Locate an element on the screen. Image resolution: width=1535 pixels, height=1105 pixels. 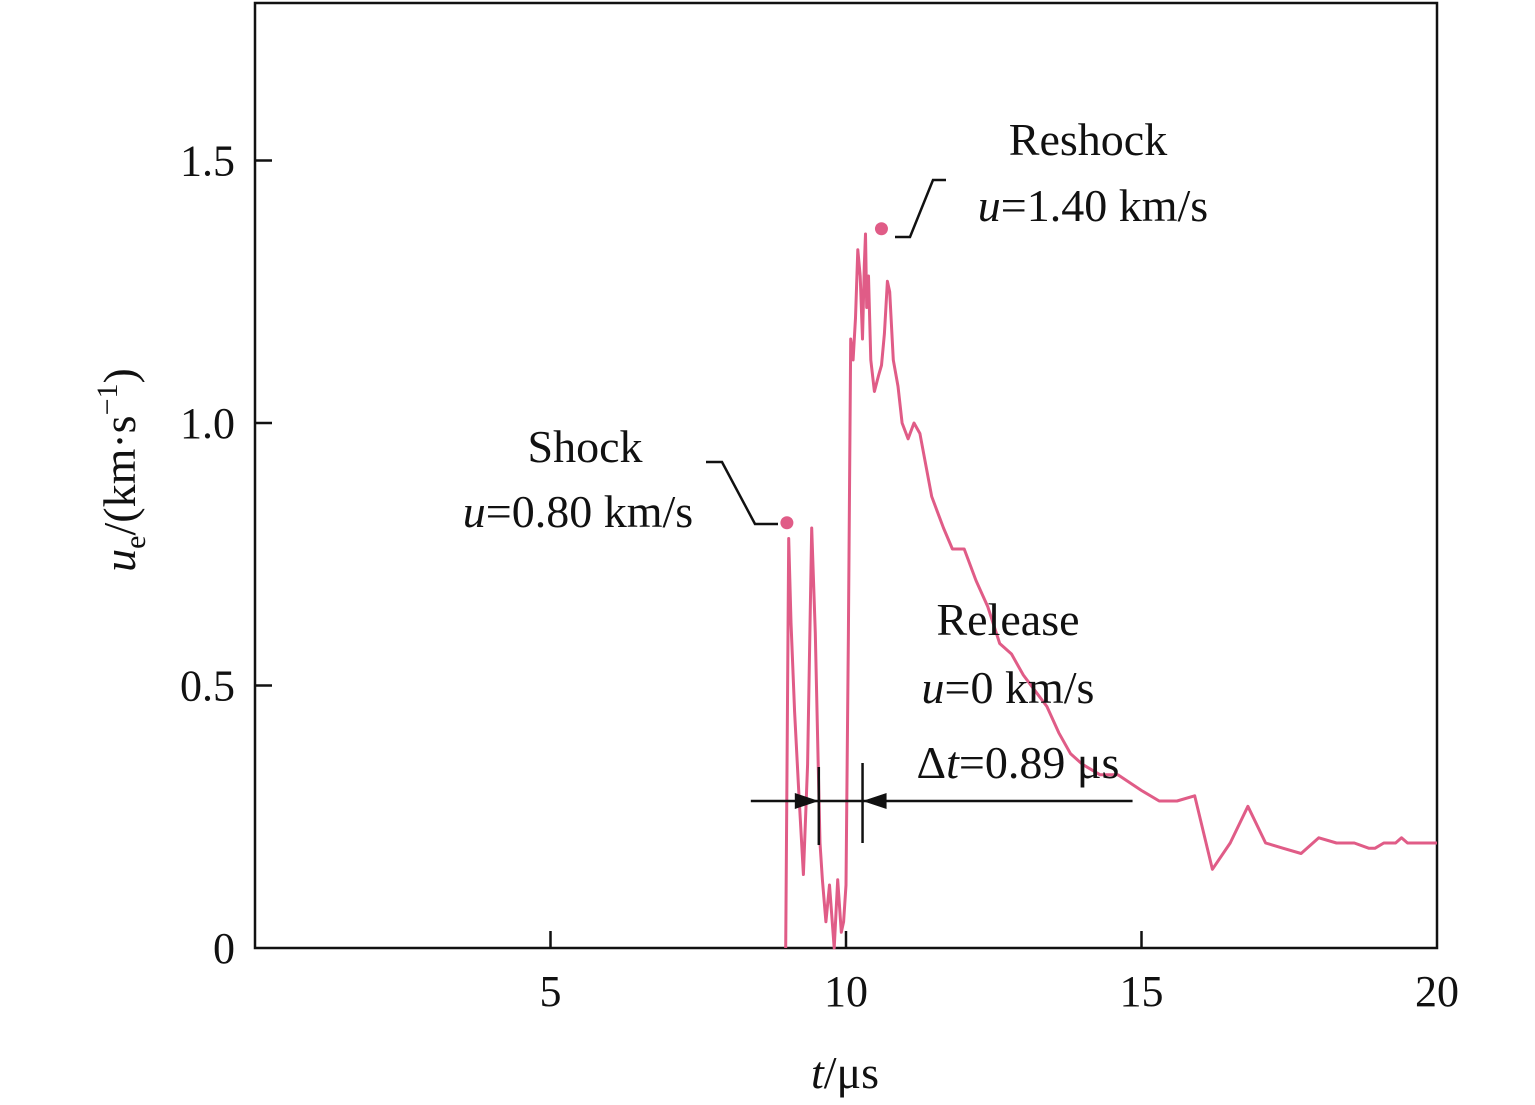
x-tick-label: 10 is located at coordinates (846, 991).